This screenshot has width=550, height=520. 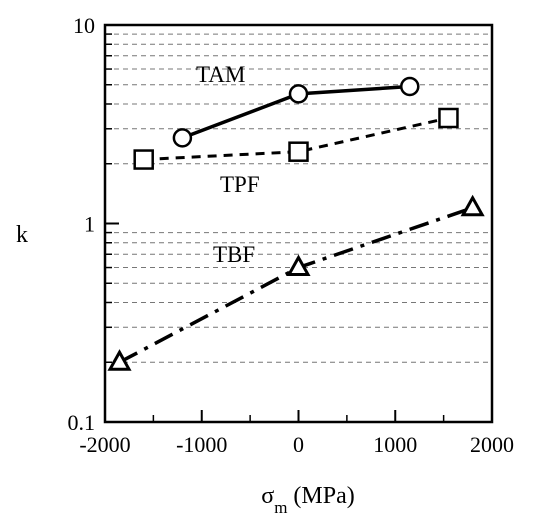 I want to click on x-tick-label: 2000, so click(x=492, y=444).